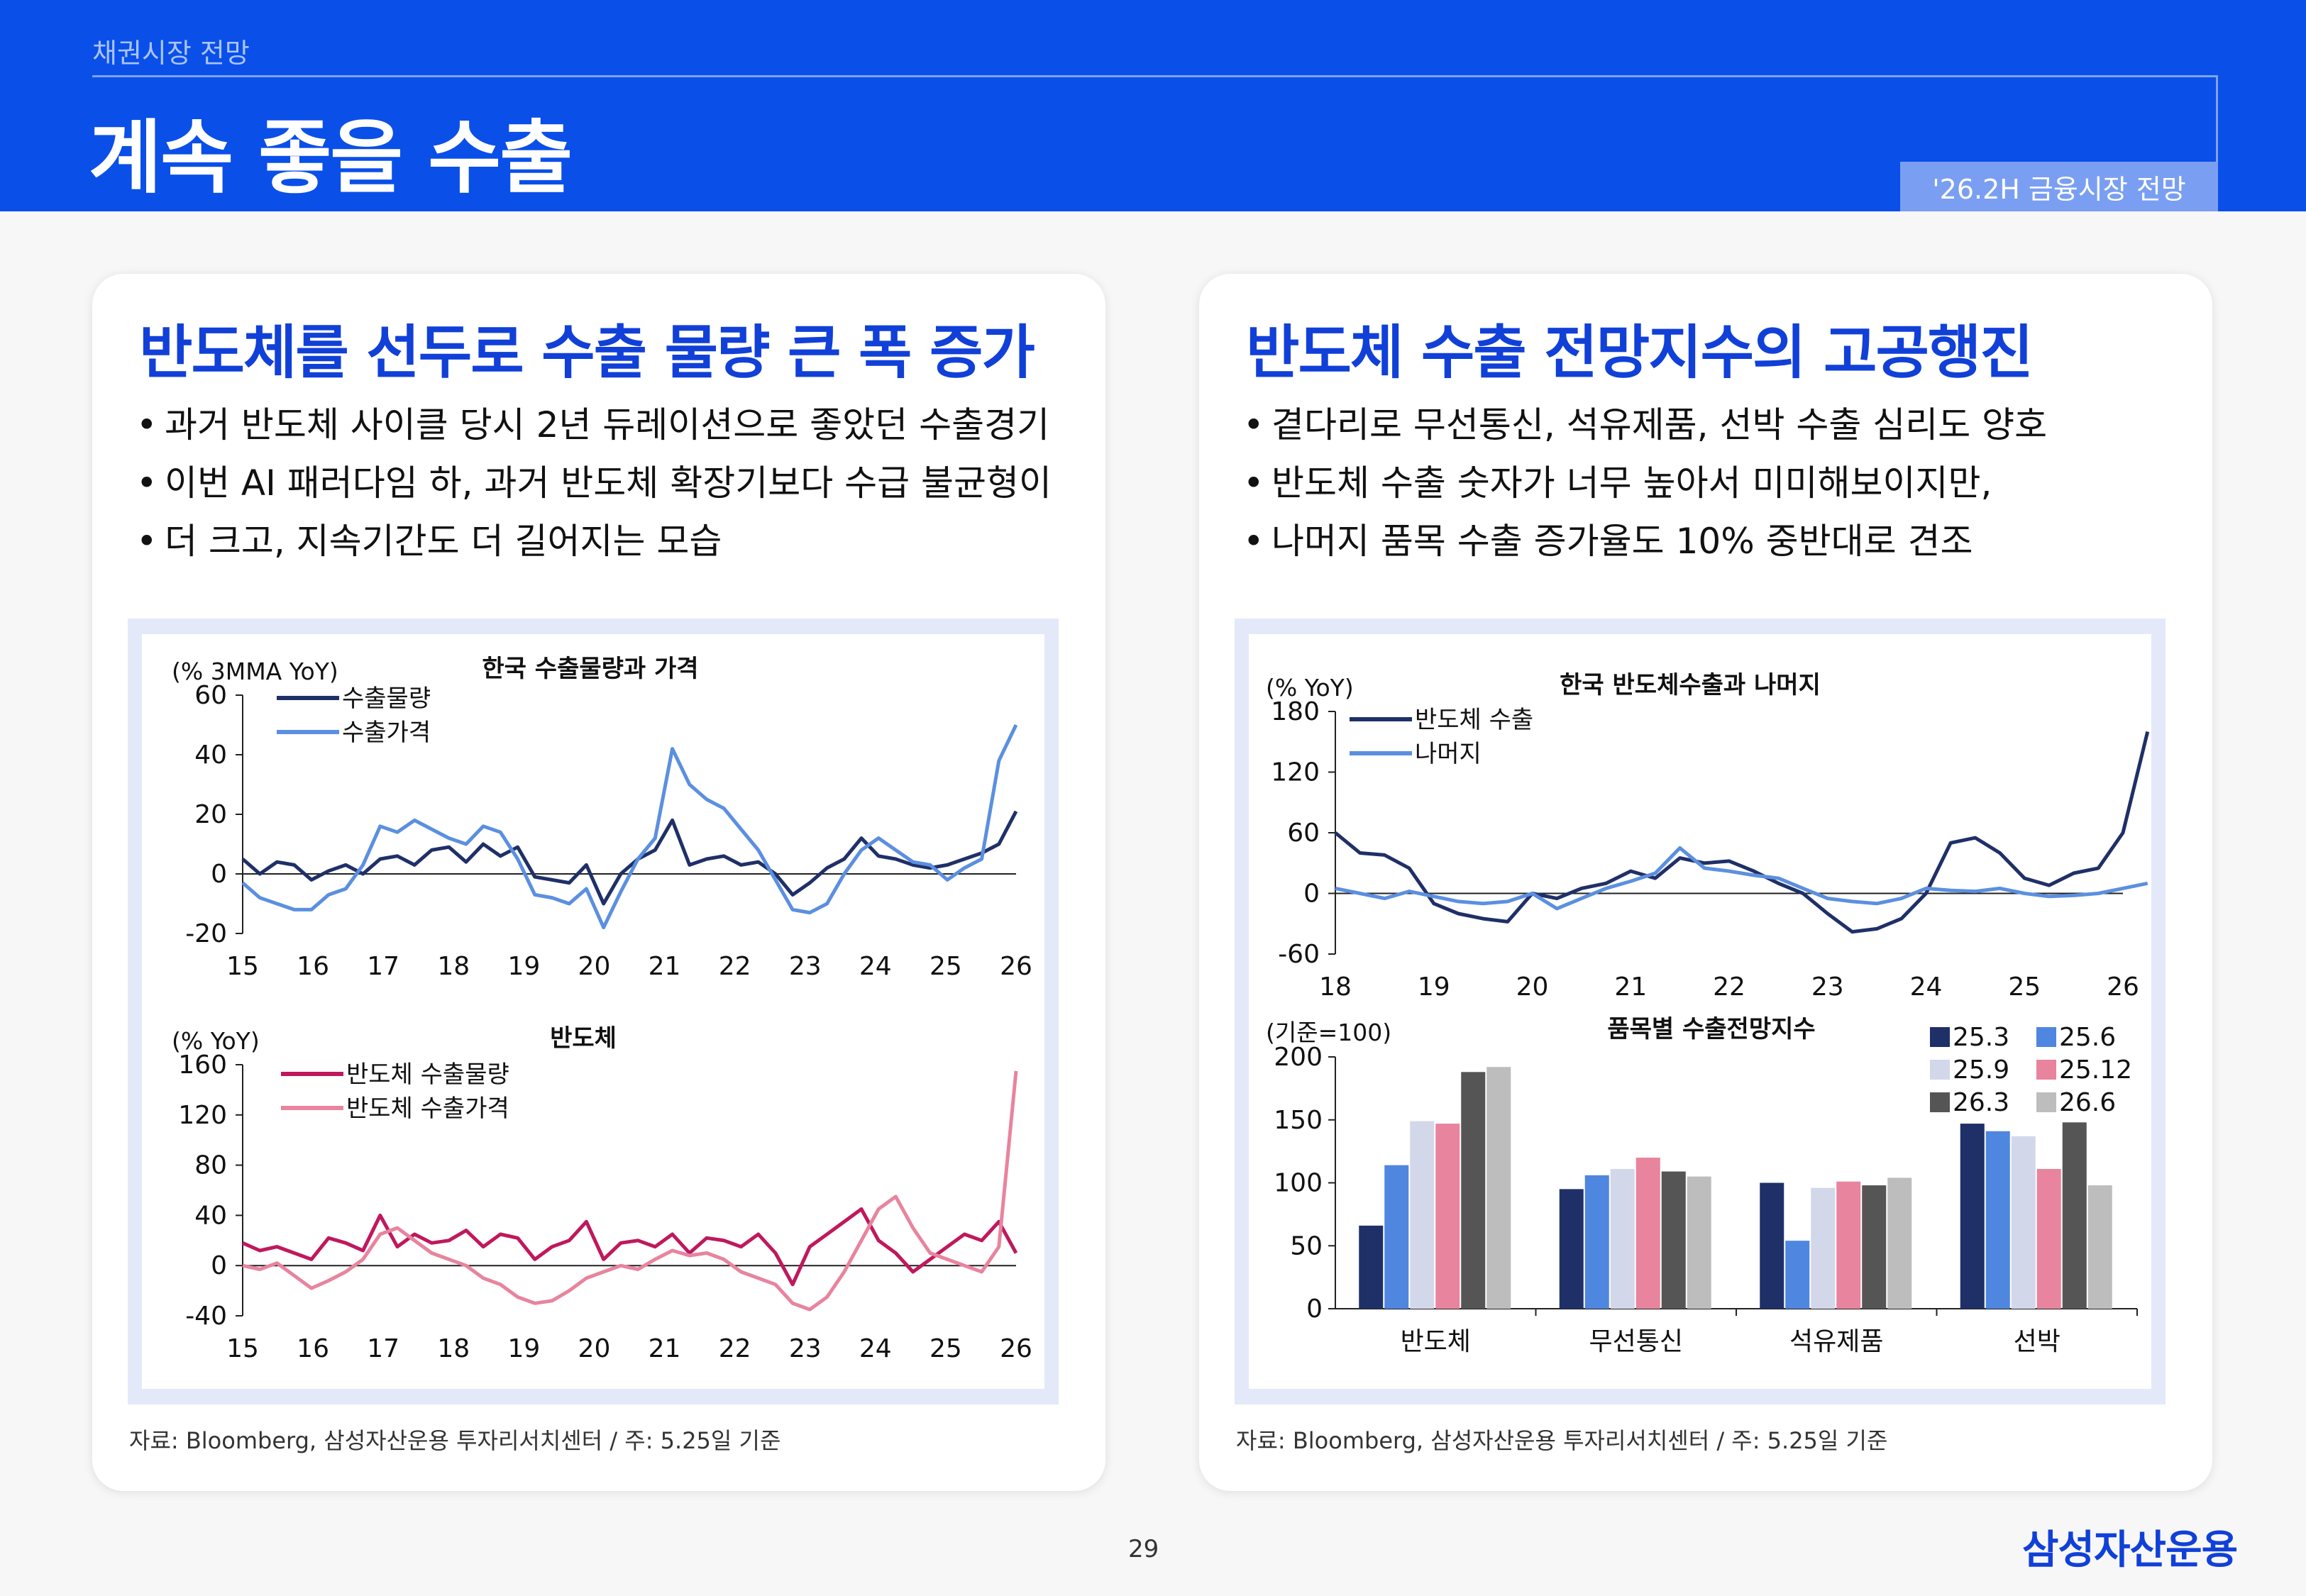 Image resolution: width=2306 pixels, height=1596 pixels. What do you see at coordinates (583, 1038) in the screenshot?
I see `chart-title: 반도체` at bounding box center [583, 1038].